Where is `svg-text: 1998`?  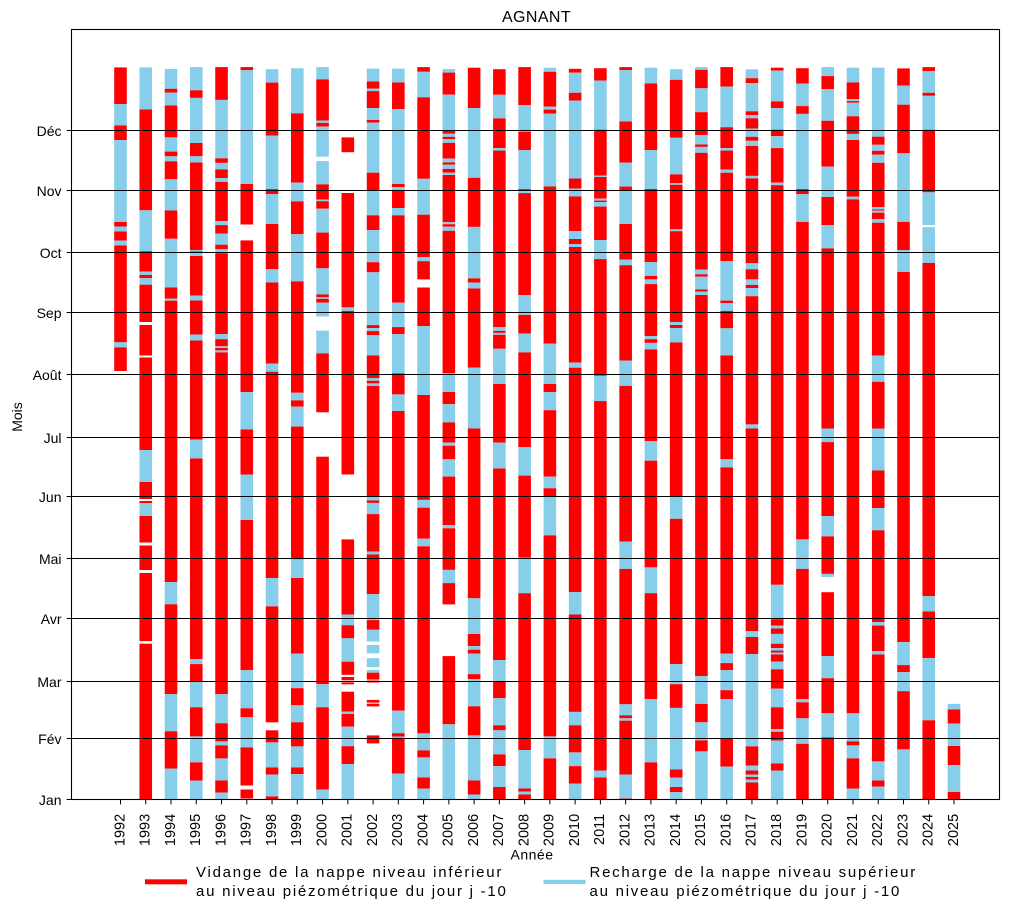
svg-text: 1998 is located at coordinates (272, 830).